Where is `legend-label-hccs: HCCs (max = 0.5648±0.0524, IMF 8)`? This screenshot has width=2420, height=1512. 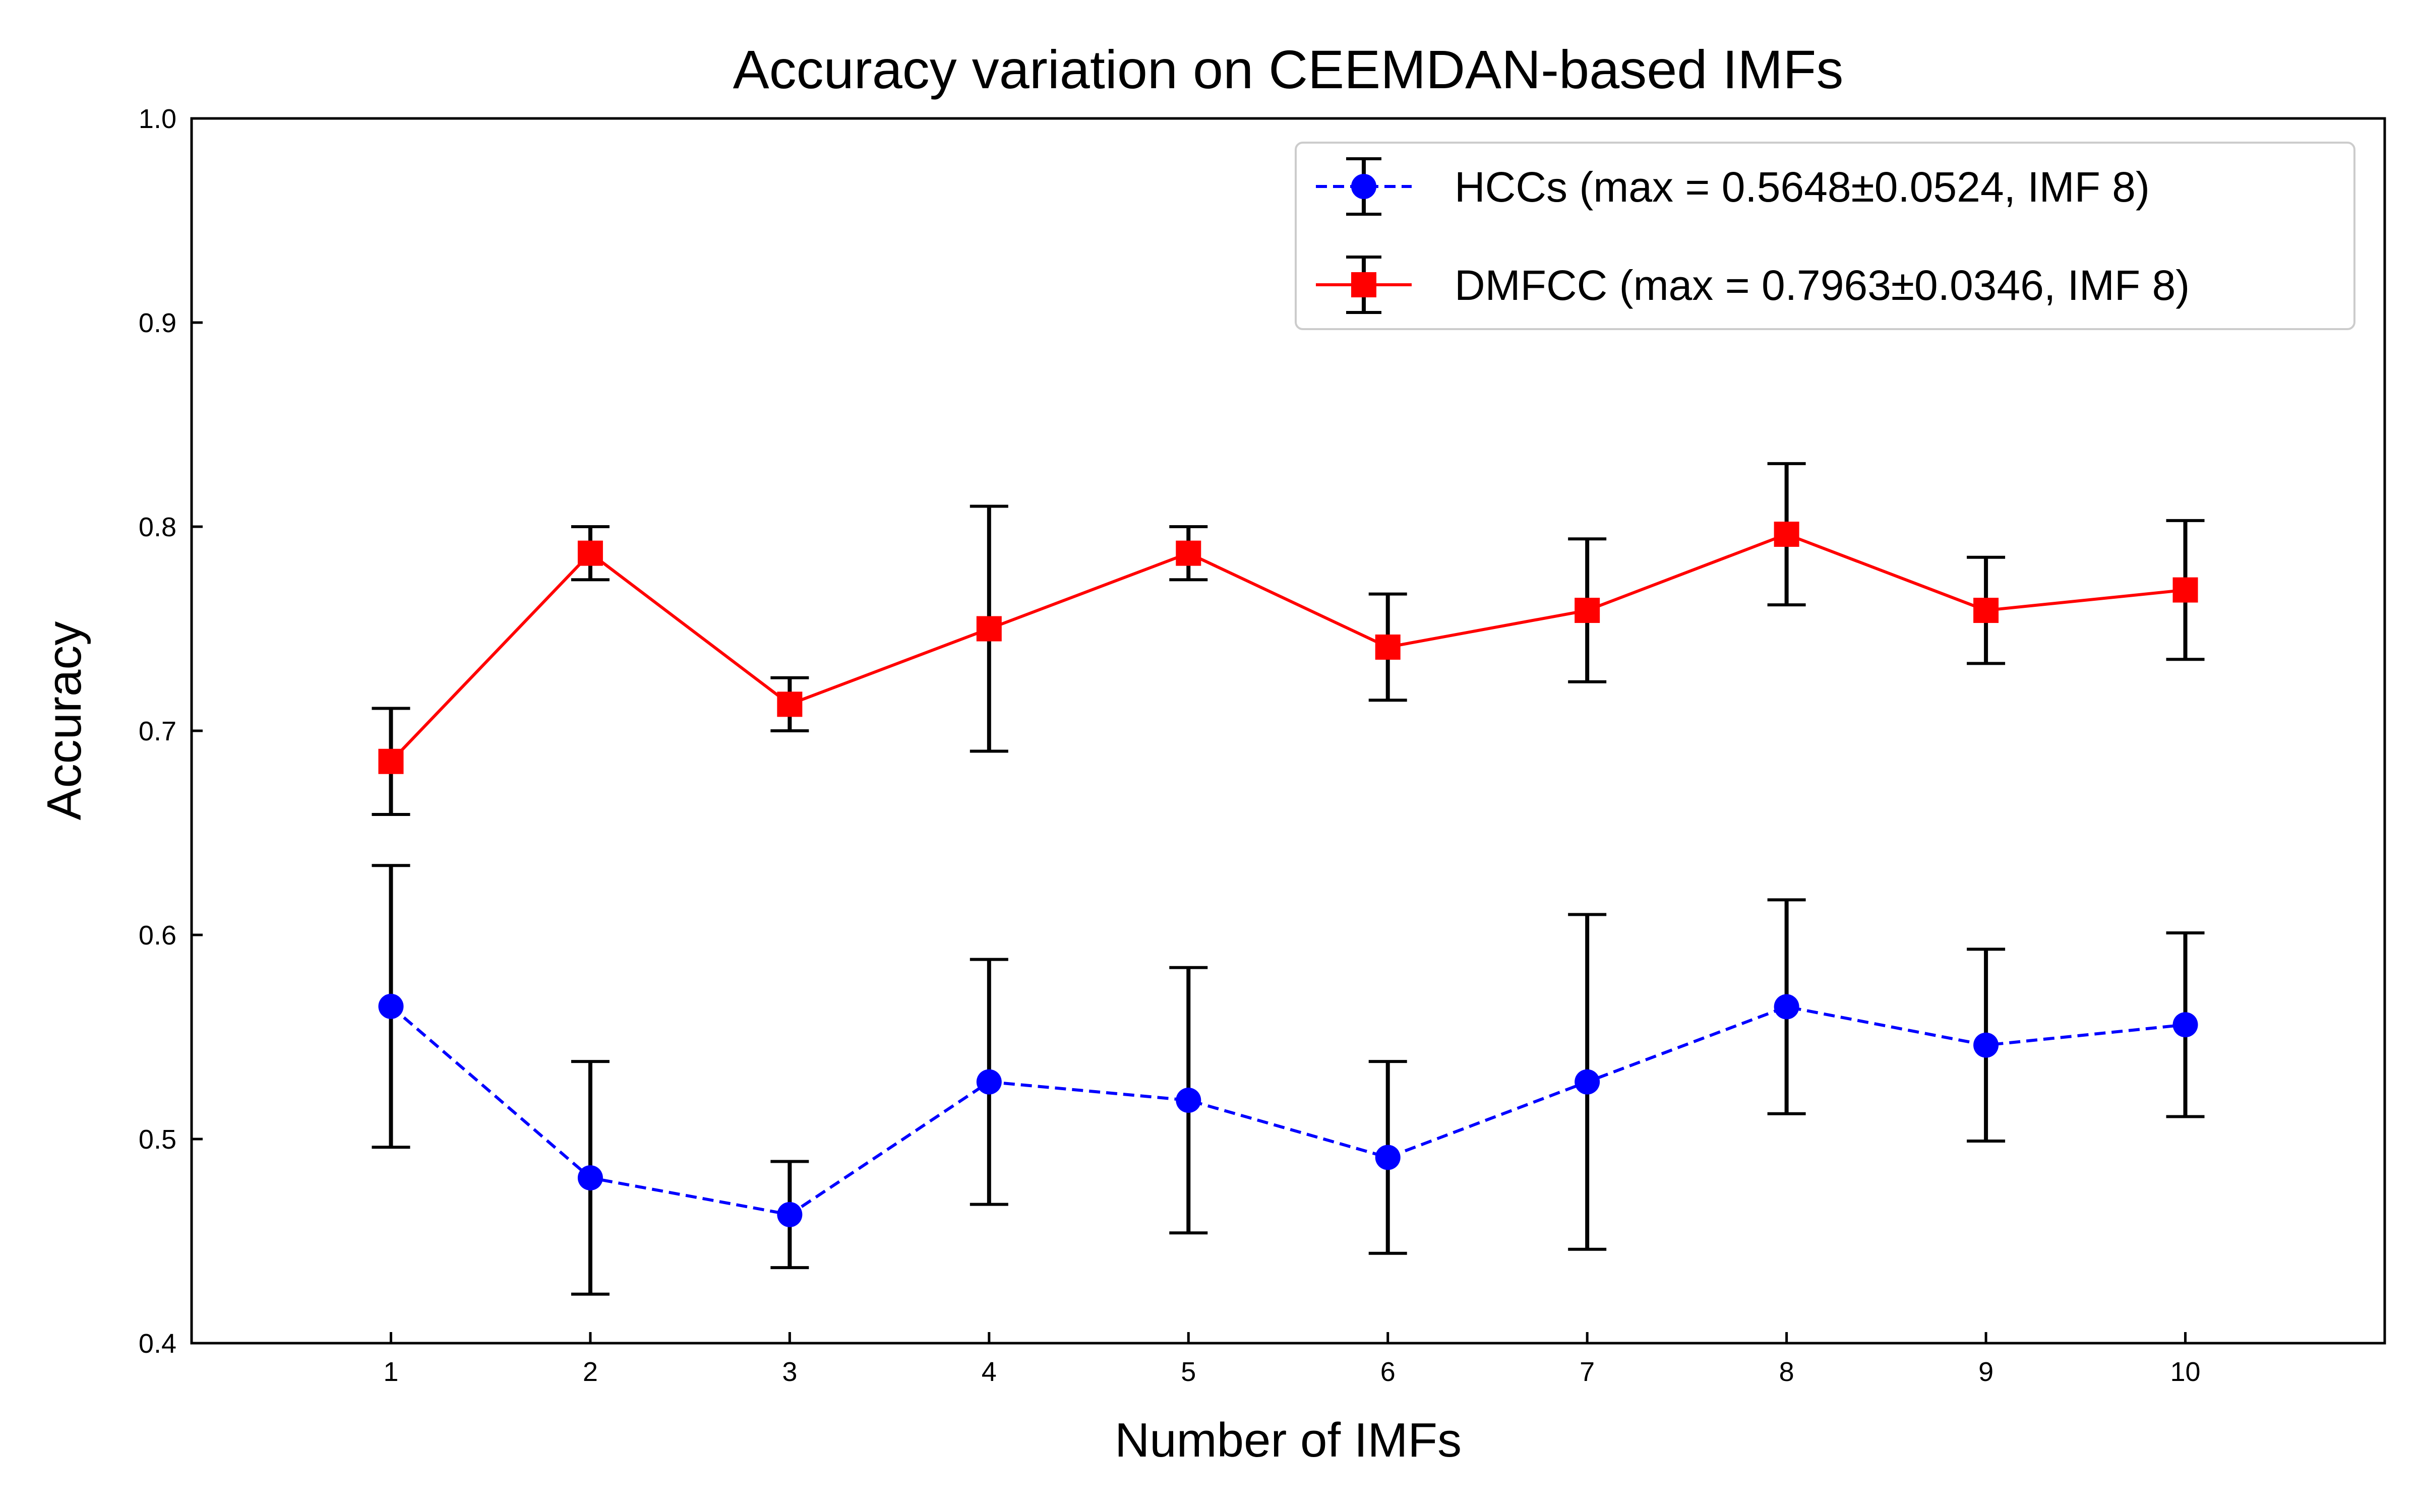 legend-label-hccs: HCCs (max = 0.5648±0.0524, IMF 8) is located at coordinates (1802, 187).